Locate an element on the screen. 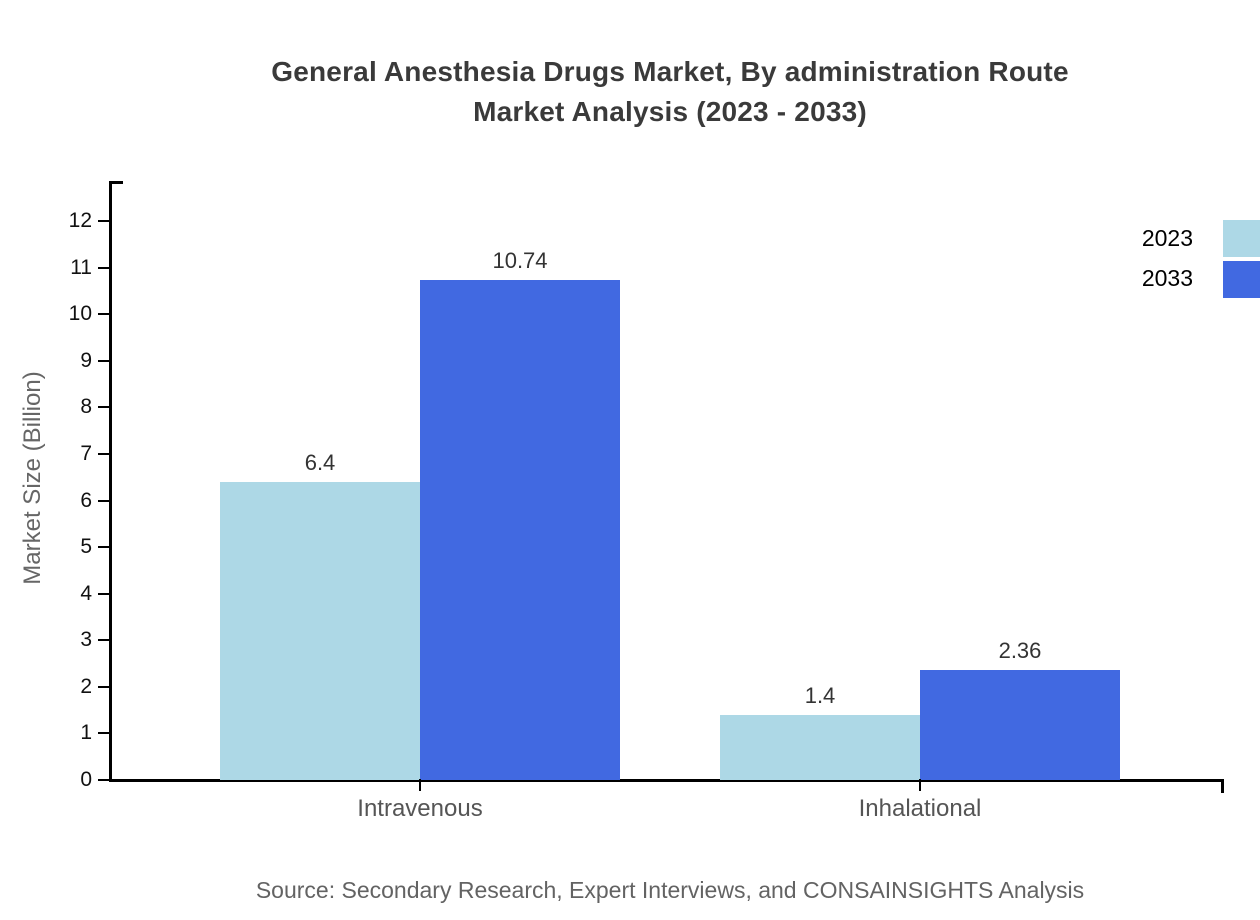  y-tick-label: 8 is located at coordinates (86, 407).